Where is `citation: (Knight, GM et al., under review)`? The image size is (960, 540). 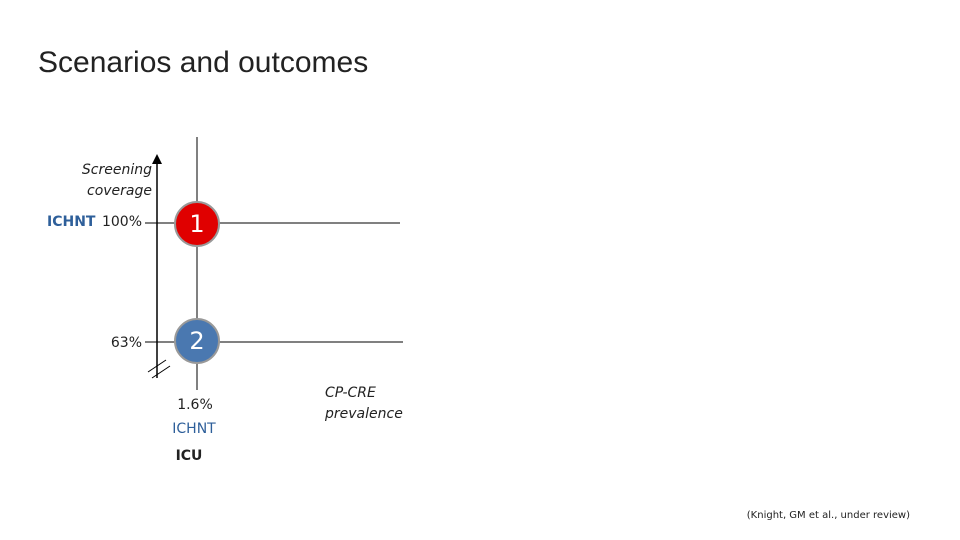
citation: (Knight, GM et al., under review) is located at coordinates (828, 515).